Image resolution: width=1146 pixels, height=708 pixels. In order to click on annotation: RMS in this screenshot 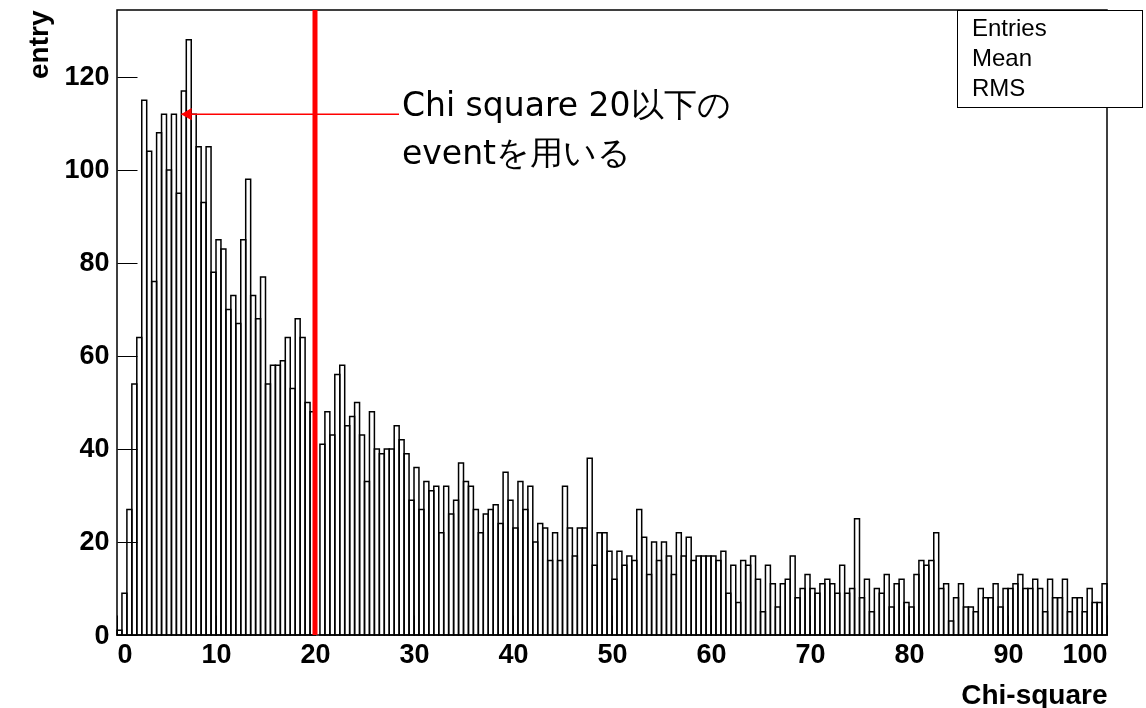, I will do `click(999, 88)`.